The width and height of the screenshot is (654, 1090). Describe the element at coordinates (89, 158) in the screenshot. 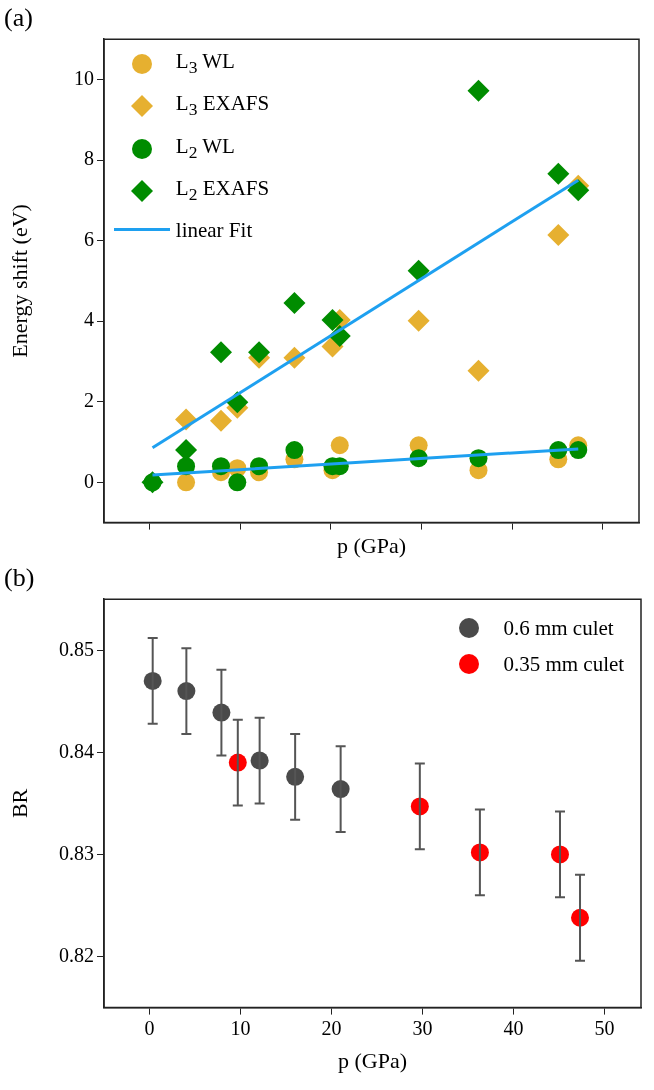

I see `y-tick-label: 8` at that location.